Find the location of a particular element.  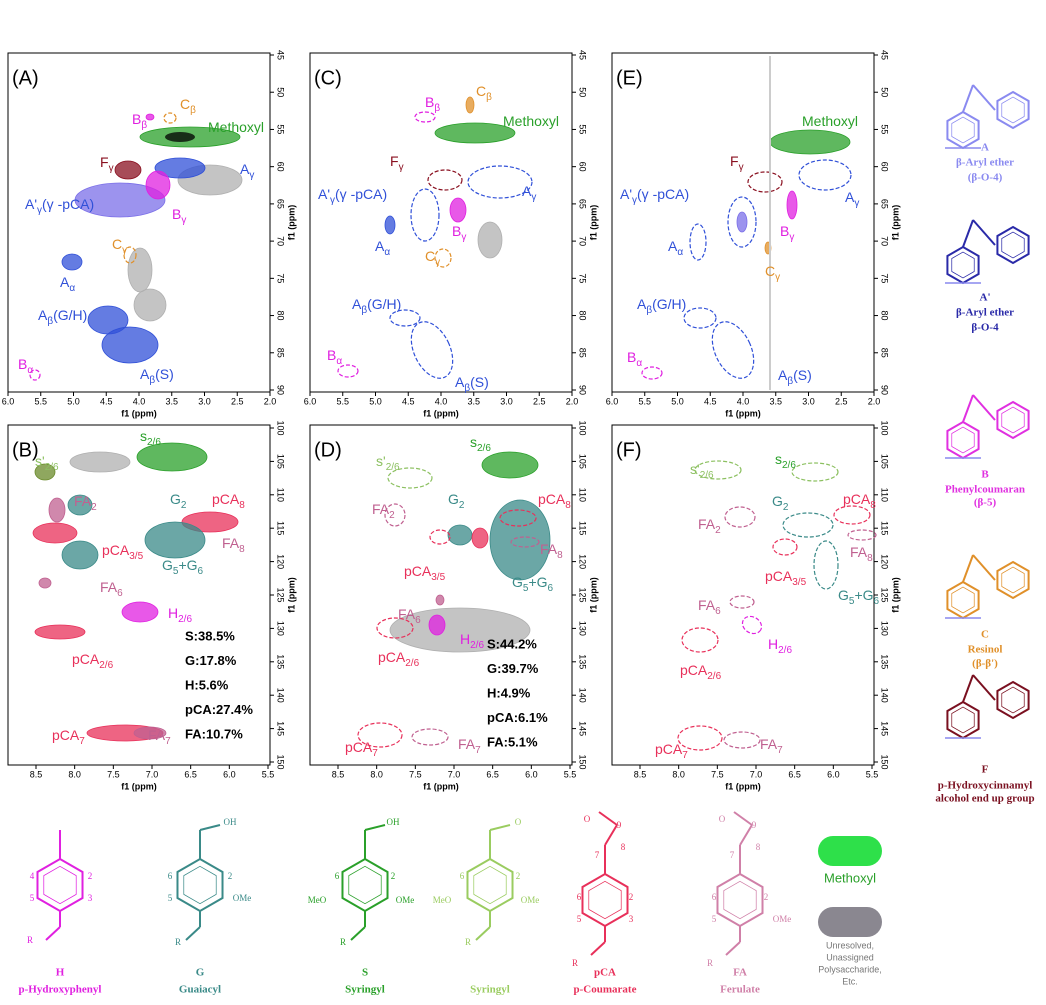

label-text: Methoxyl is located at coordinates (236, 127).